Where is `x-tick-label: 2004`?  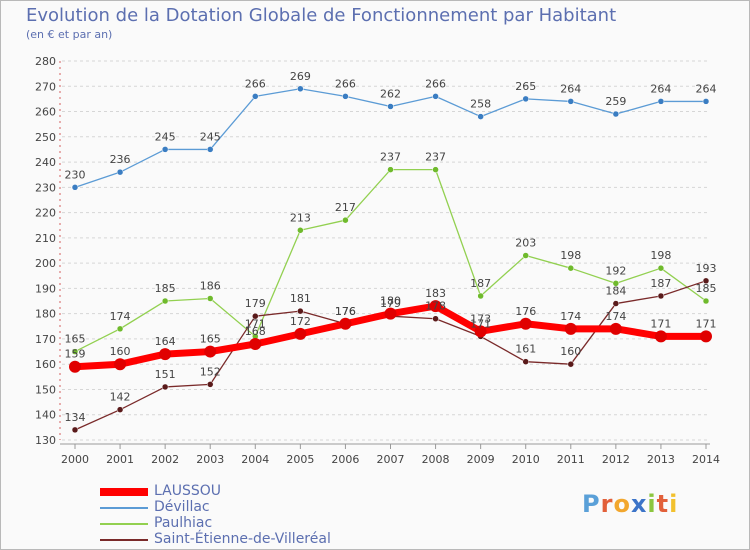
x-tick-label: 2004 is located at coordinates (255, 459).